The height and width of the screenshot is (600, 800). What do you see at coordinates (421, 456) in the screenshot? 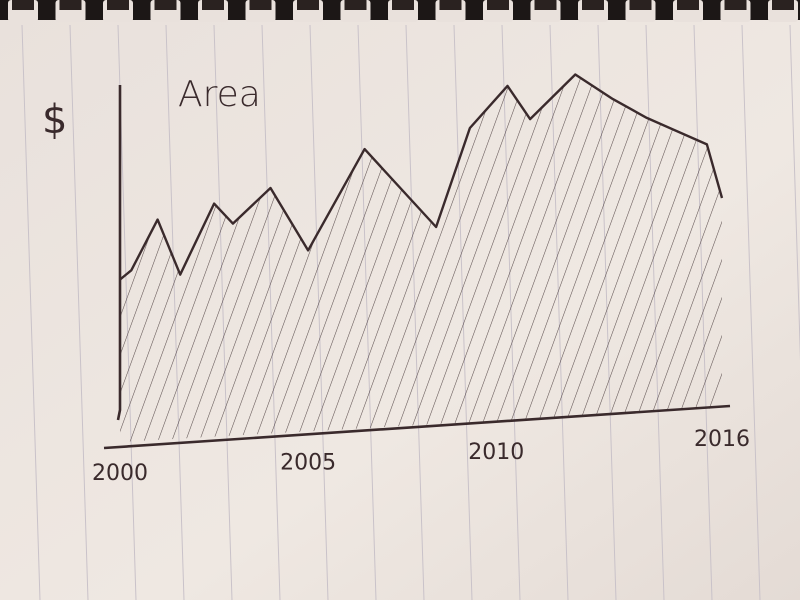
I see `tick-labels: 2000 2005 2010 2016` at bounding box center [421, 456].